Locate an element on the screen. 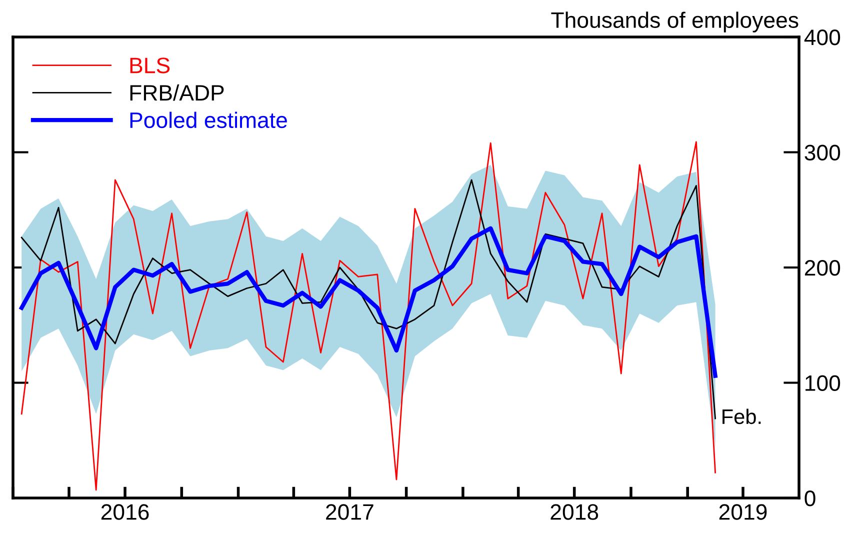 The width and height of the screenshot is (854, 538). legend-label: BLS is located at coordinates (150, 66).